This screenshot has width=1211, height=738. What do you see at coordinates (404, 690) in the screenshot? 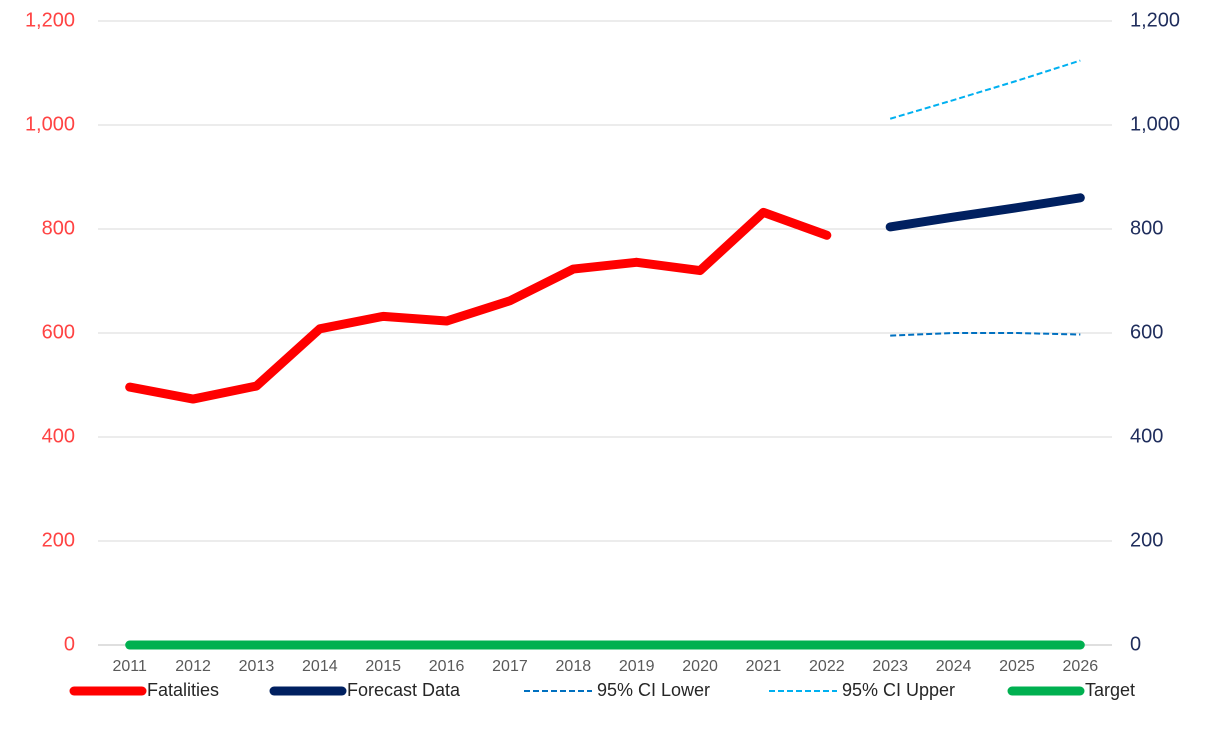
I see `legend-label: Forecast Data` at bounding box center [404, 690].